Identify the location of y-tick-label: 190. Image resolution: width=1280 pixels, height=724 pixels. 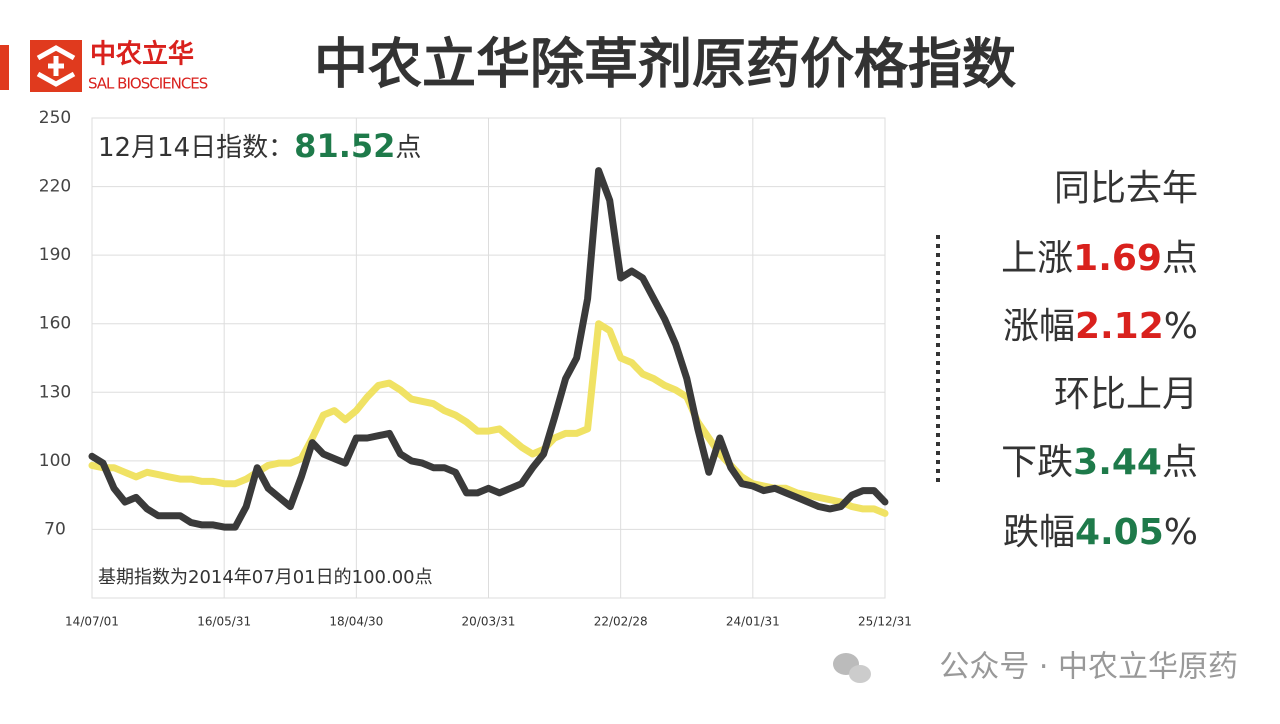
(55, 255).